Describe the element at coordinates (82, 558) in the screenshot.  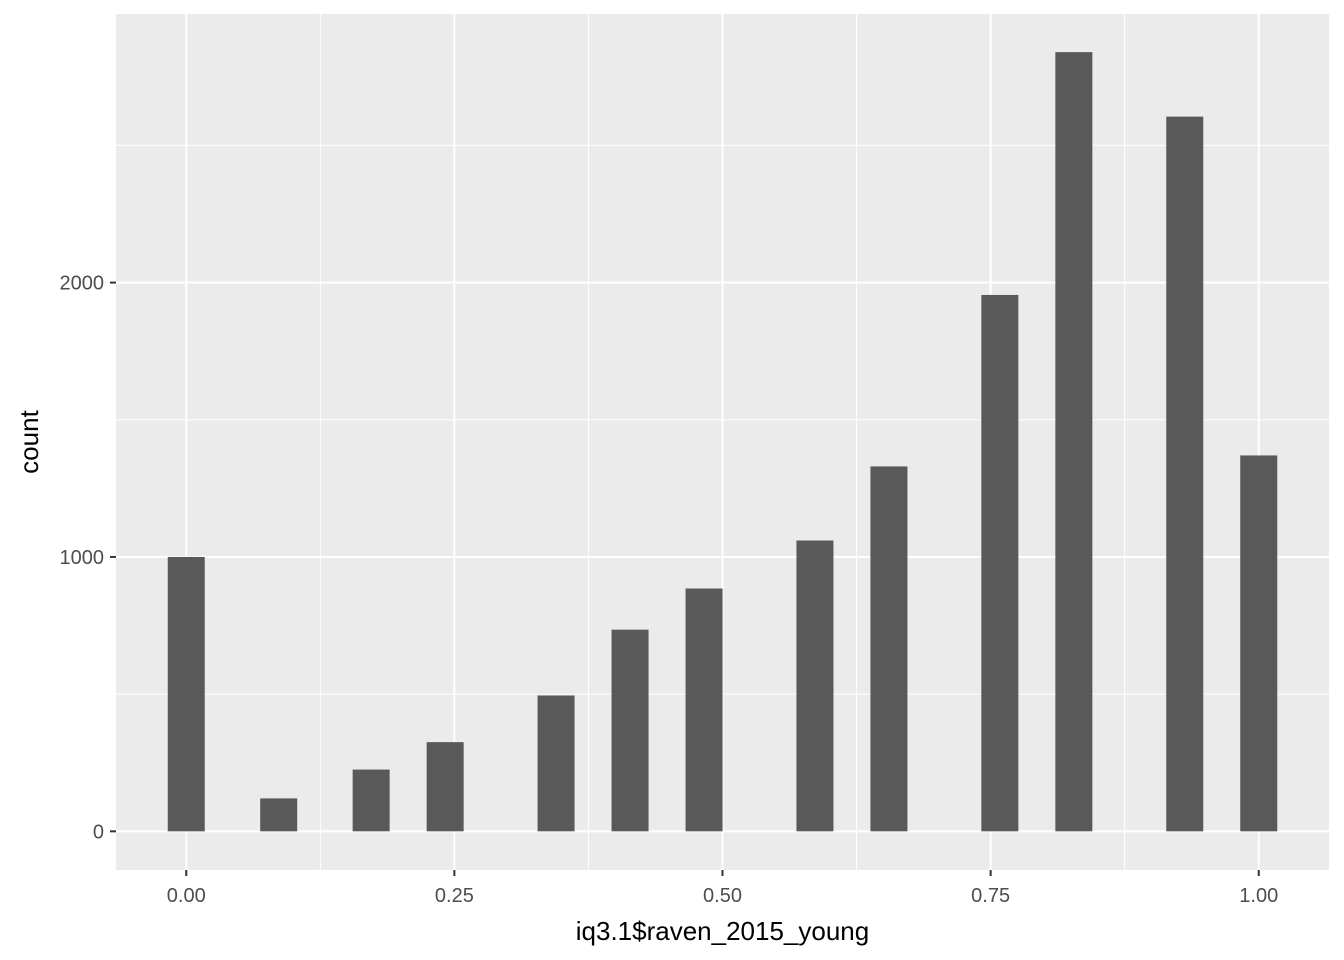
I see `y-tick-label: 1000` at that location.